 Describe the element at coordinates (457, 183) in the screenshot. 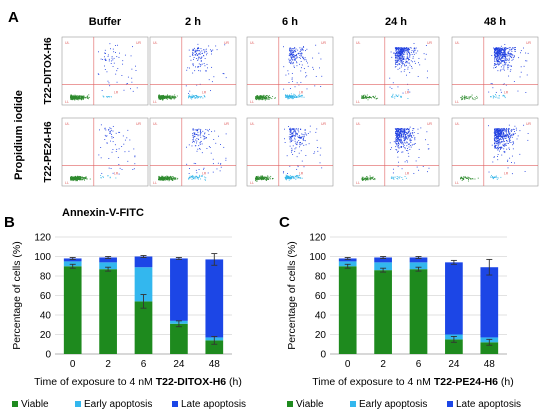

I see `quadrant-label: LL` at that location.